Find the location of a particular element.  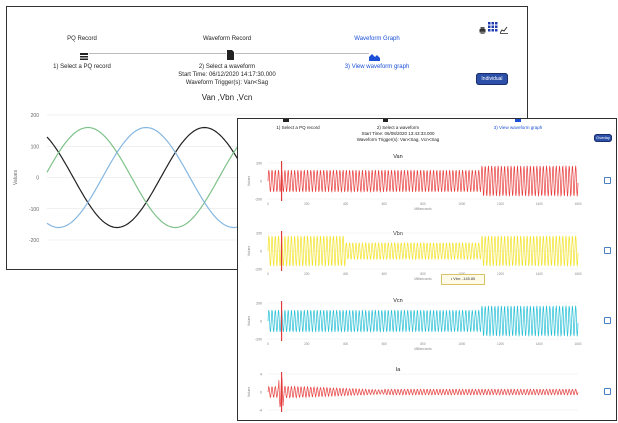

panel-title-vcn: Vcn is located at coordinates (398, 301).